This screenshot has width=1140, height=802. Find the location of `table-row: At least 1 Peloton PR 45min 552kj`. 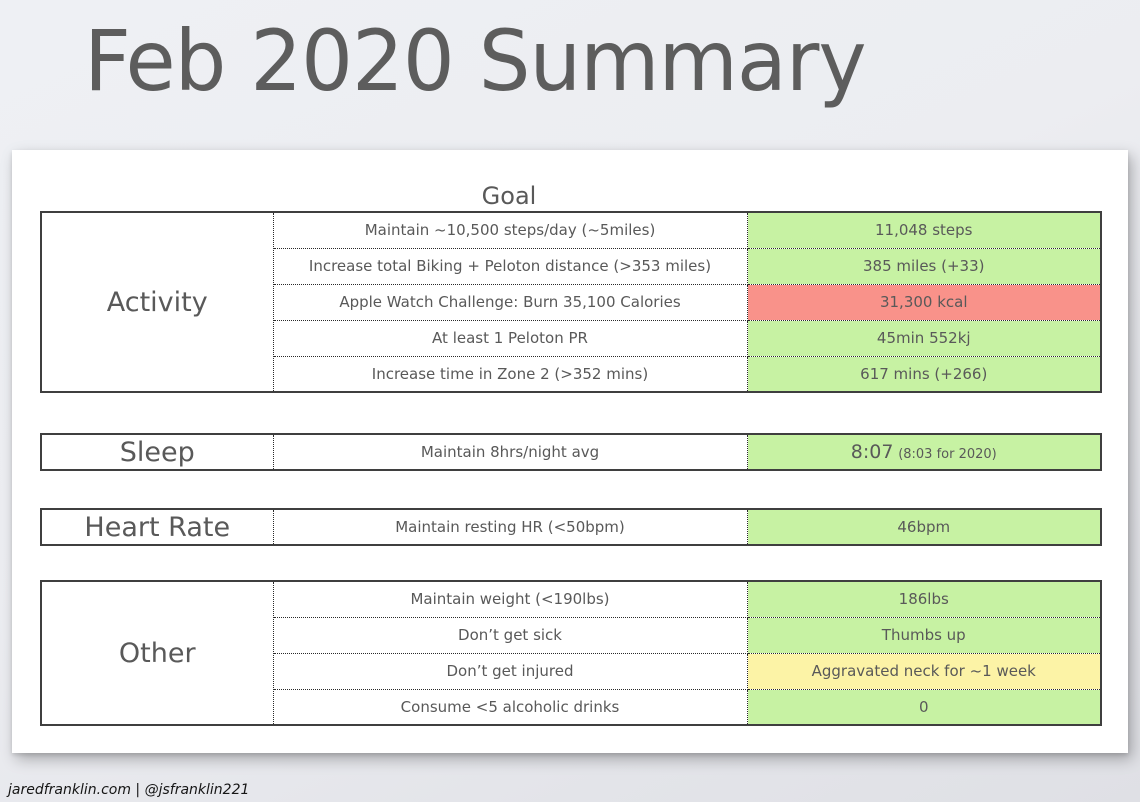

table-row: At least 1 Peloton PR 45min 552kj is located at coordinates (571, 338).